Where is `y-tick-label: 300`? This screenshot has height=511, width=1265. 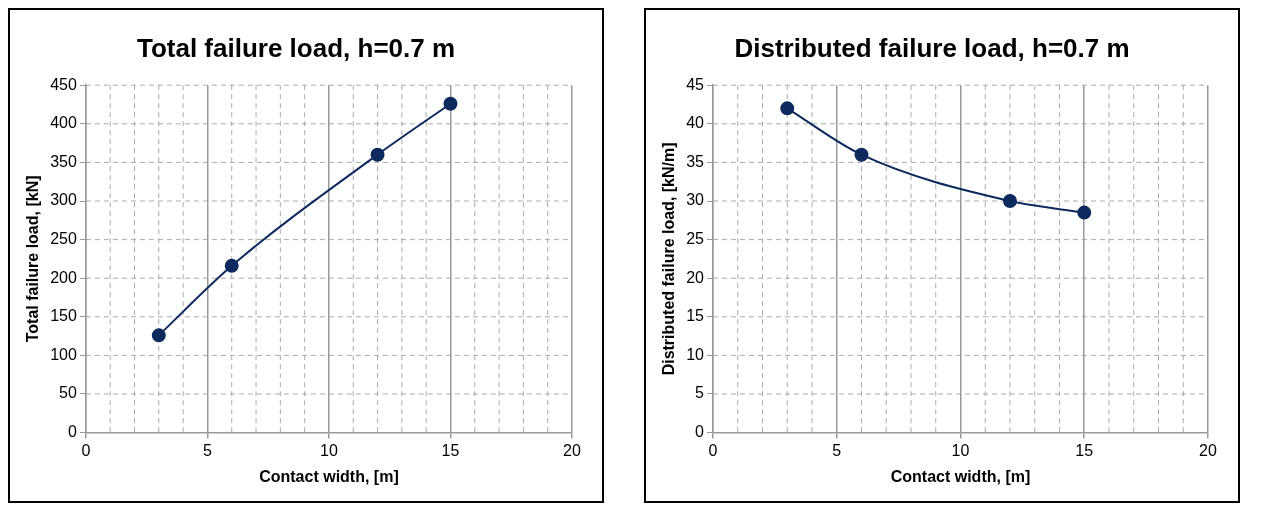
y-tick-label: 300 is located at coordinates (63, 200).